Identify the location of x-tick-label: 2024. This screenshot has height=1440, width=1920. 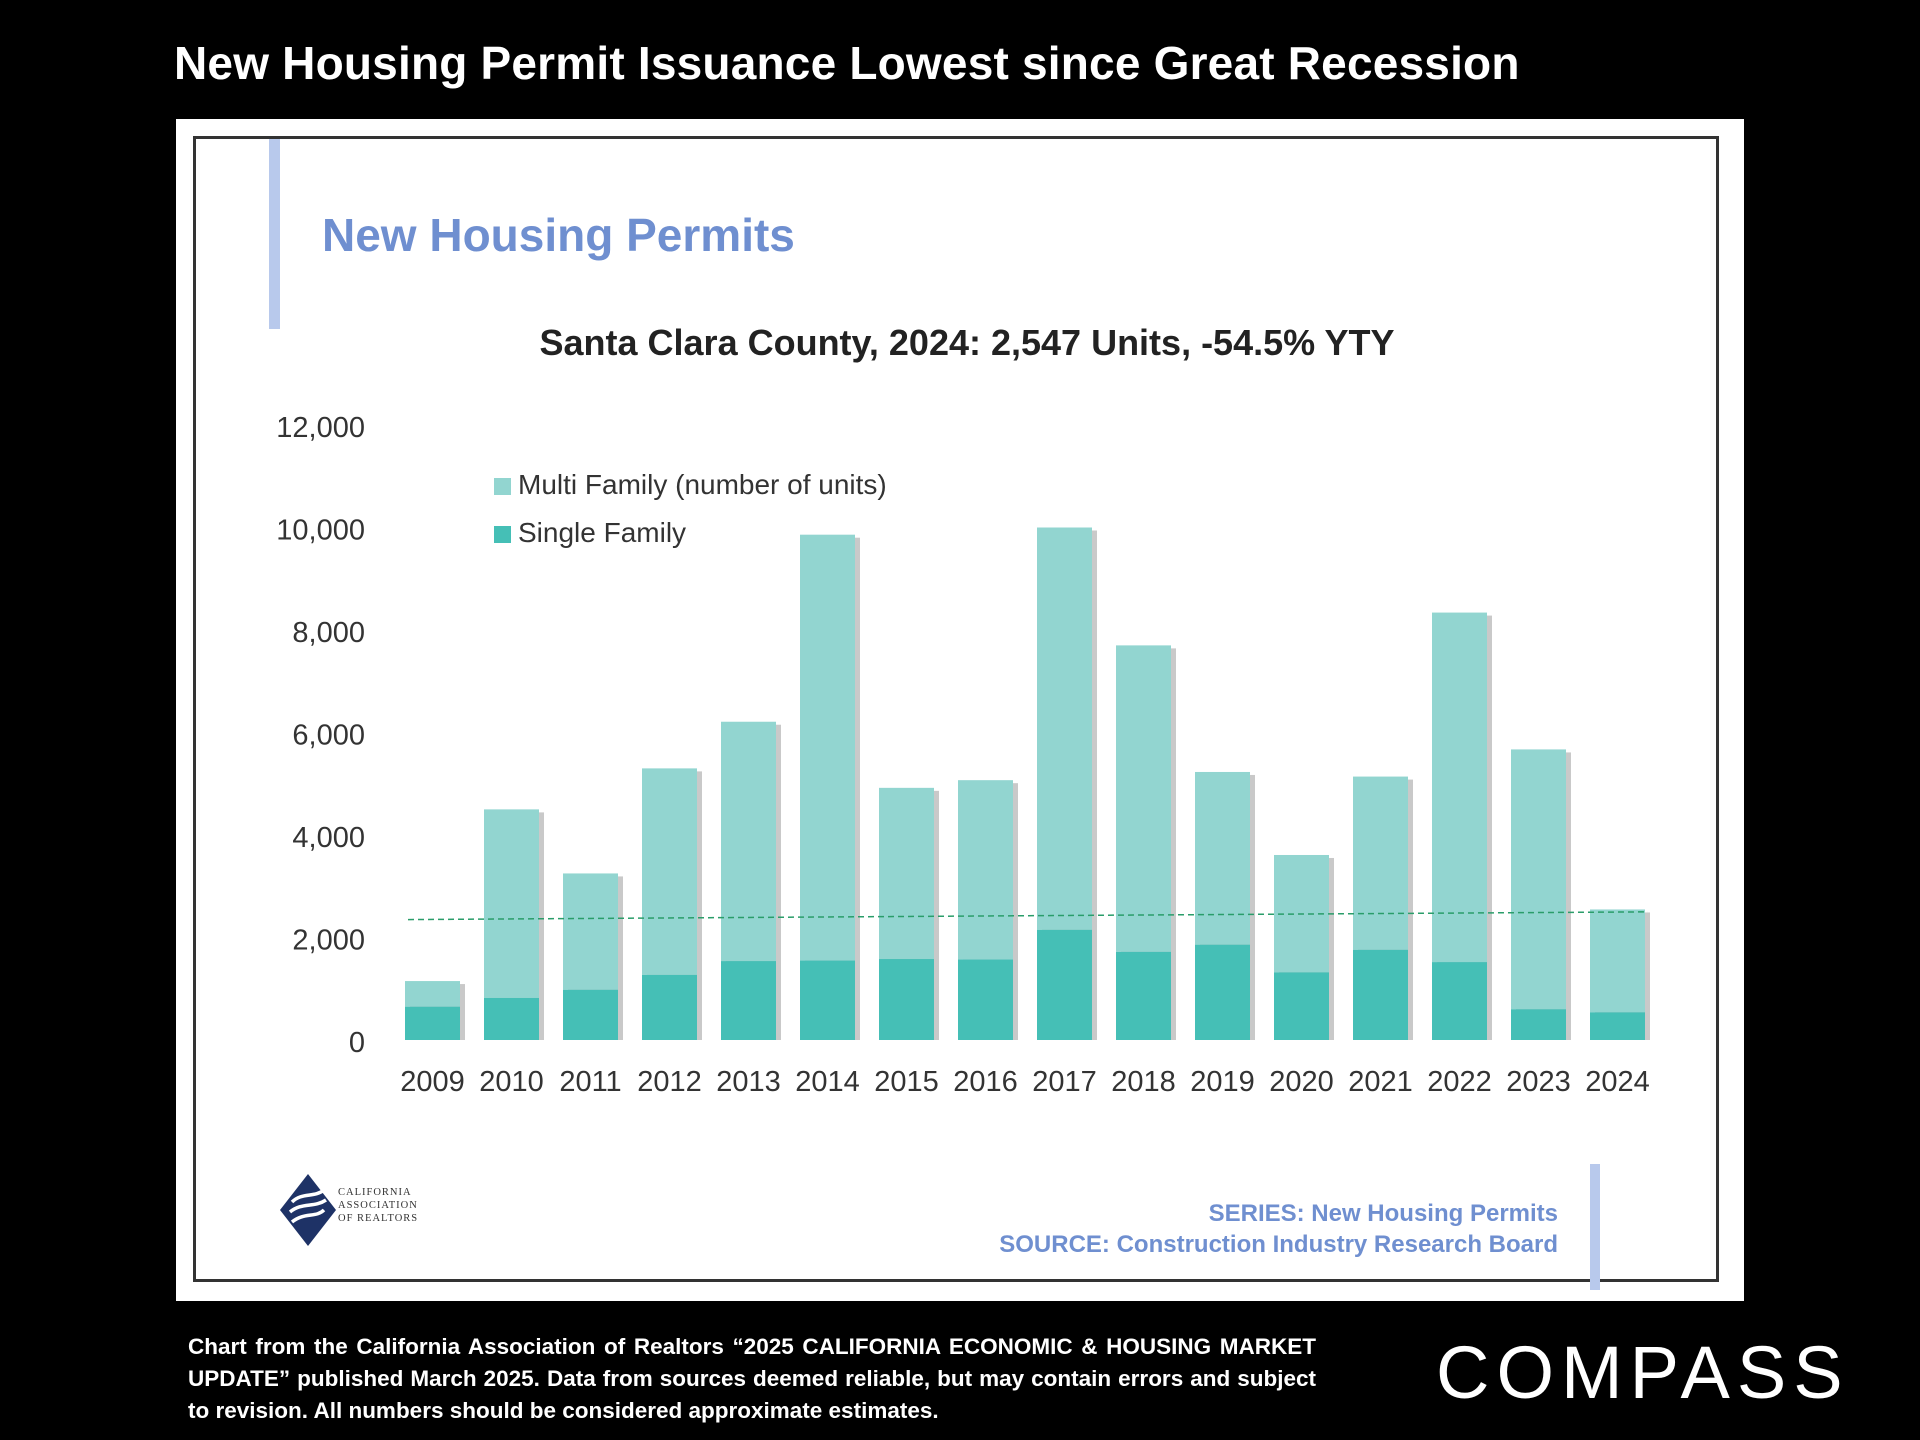
(1617, 1082).